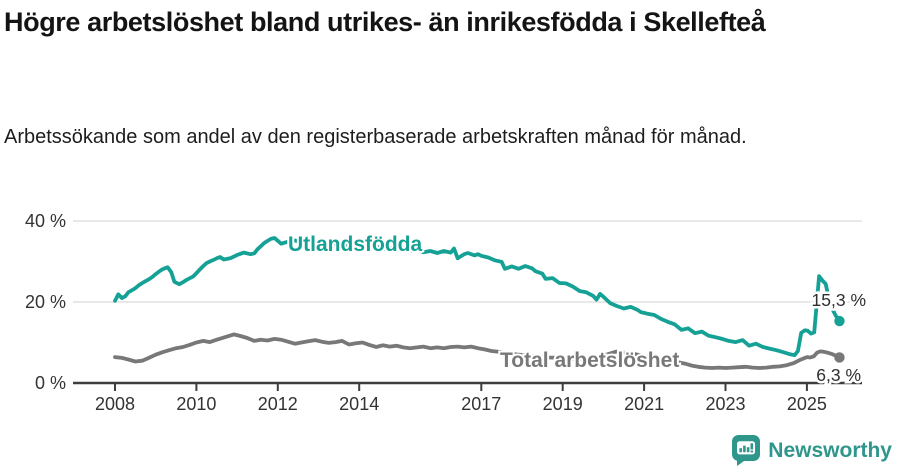  Describe the element at coordinates (196, 404) in the screenshot. I see `x-tick-label: 2010` at that location.